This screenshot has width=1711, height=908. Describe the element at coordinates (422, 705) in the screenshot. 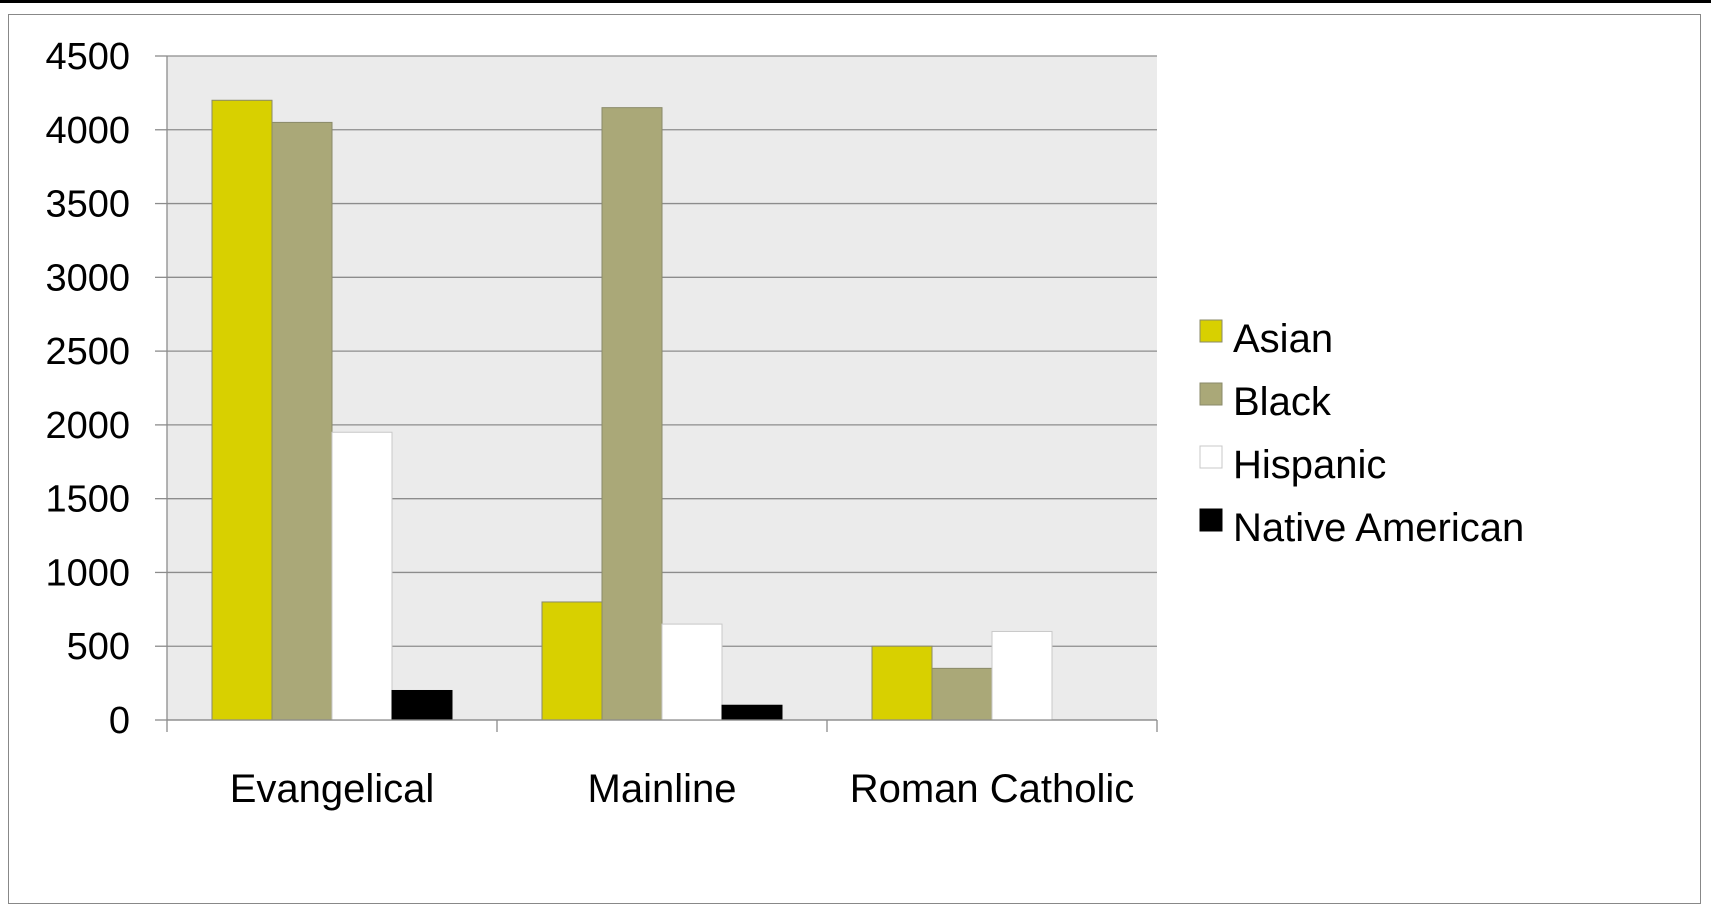

I see `bar-evangelical-native-american` at that location.